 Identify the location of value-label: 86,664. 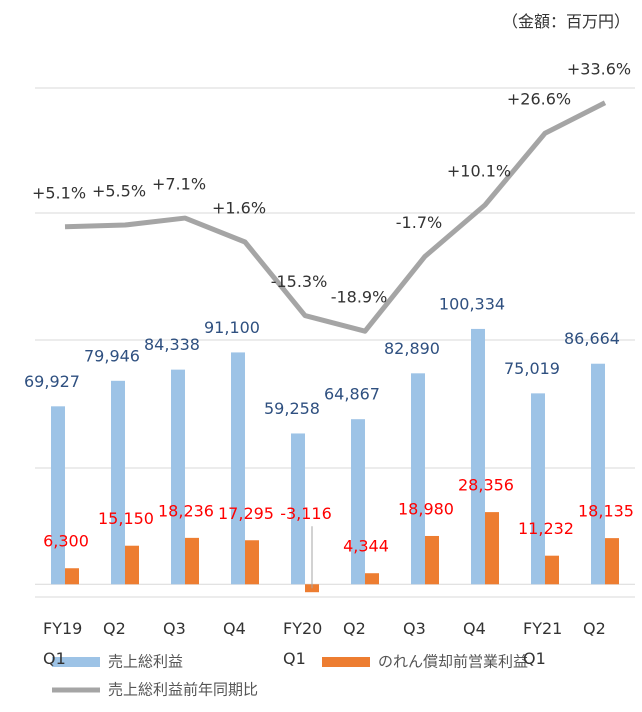
(592, 338).